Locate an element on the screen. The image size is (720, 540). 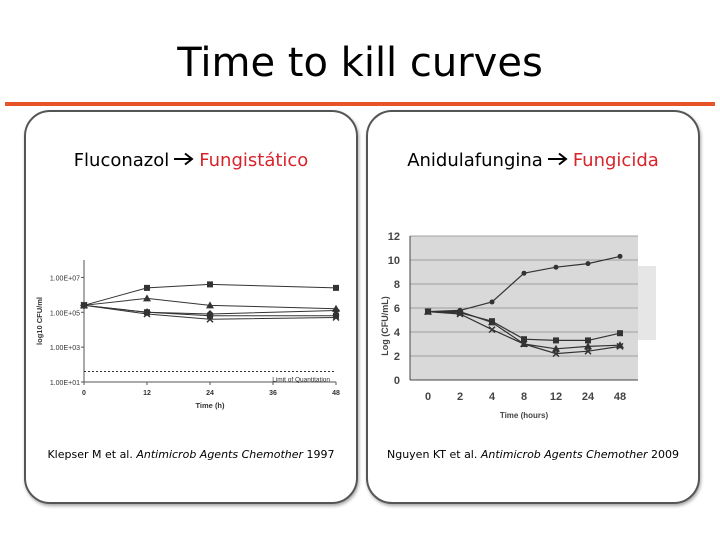
citation-year: 2009 is located at coordinates (665, 454).